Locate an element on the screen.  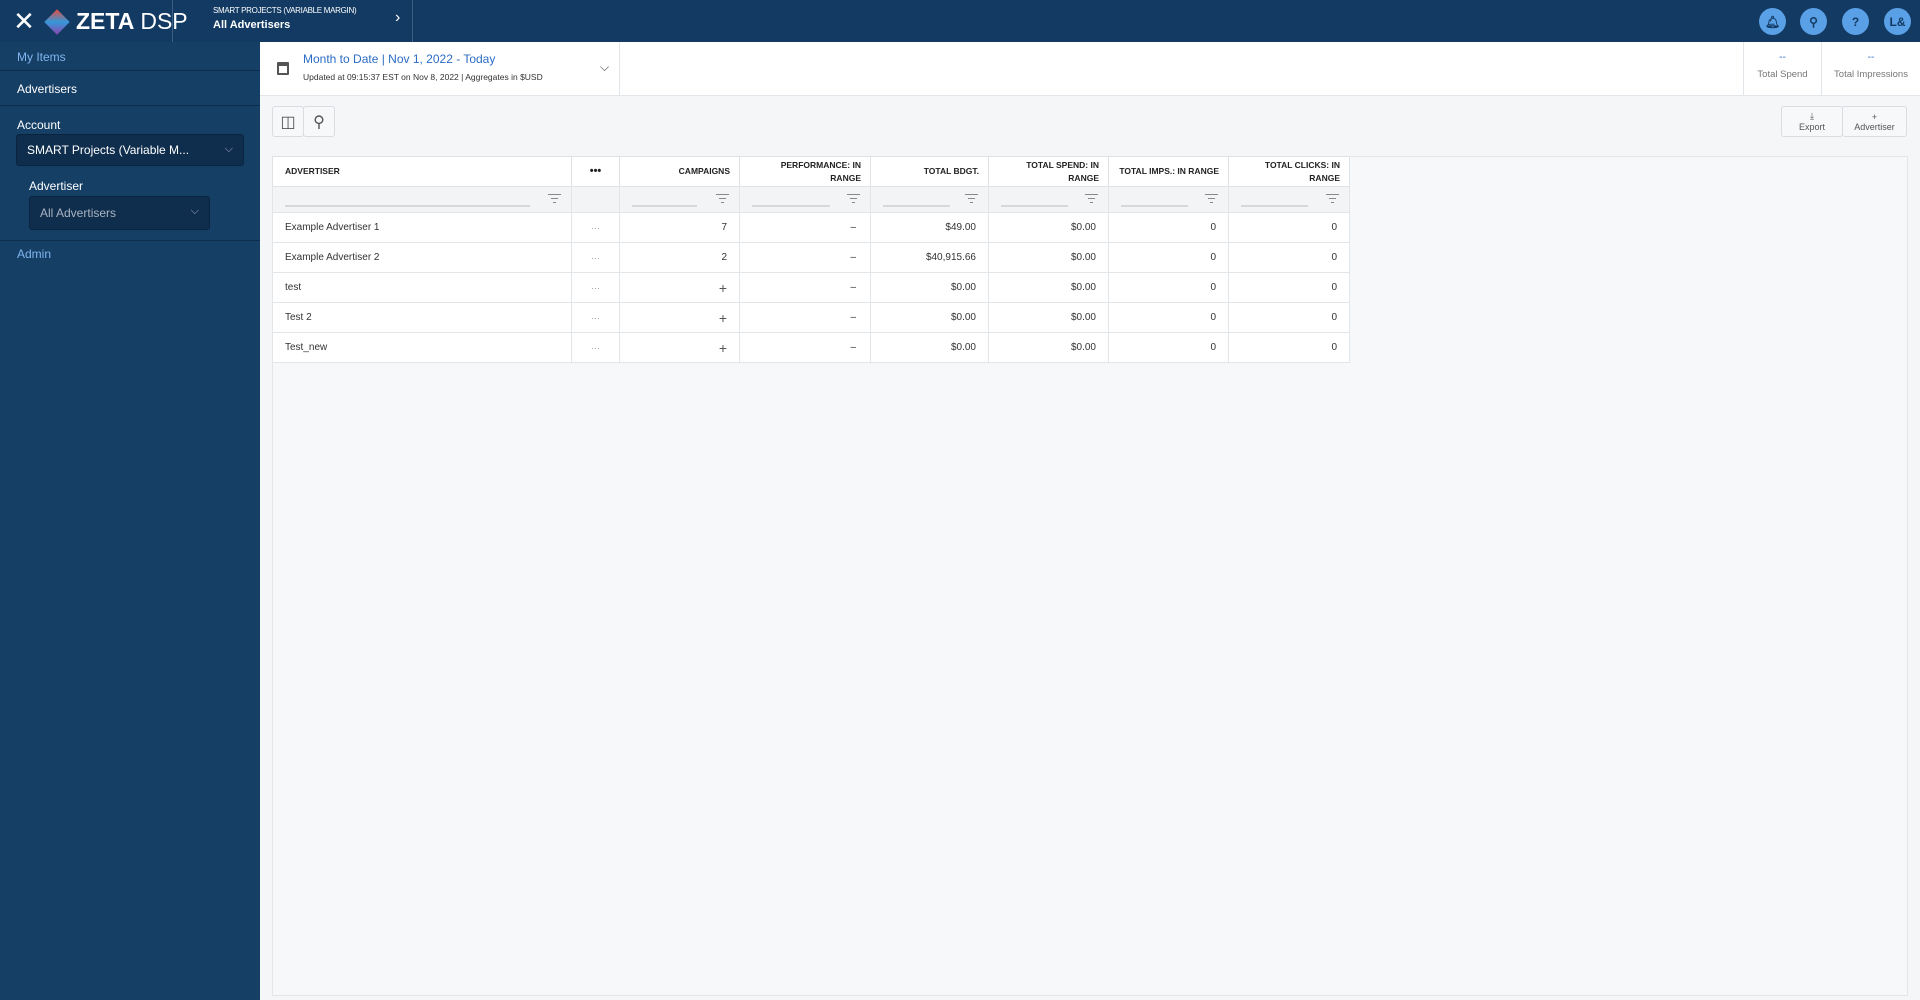
filter-clicks is located at coordinates (1289, 199).